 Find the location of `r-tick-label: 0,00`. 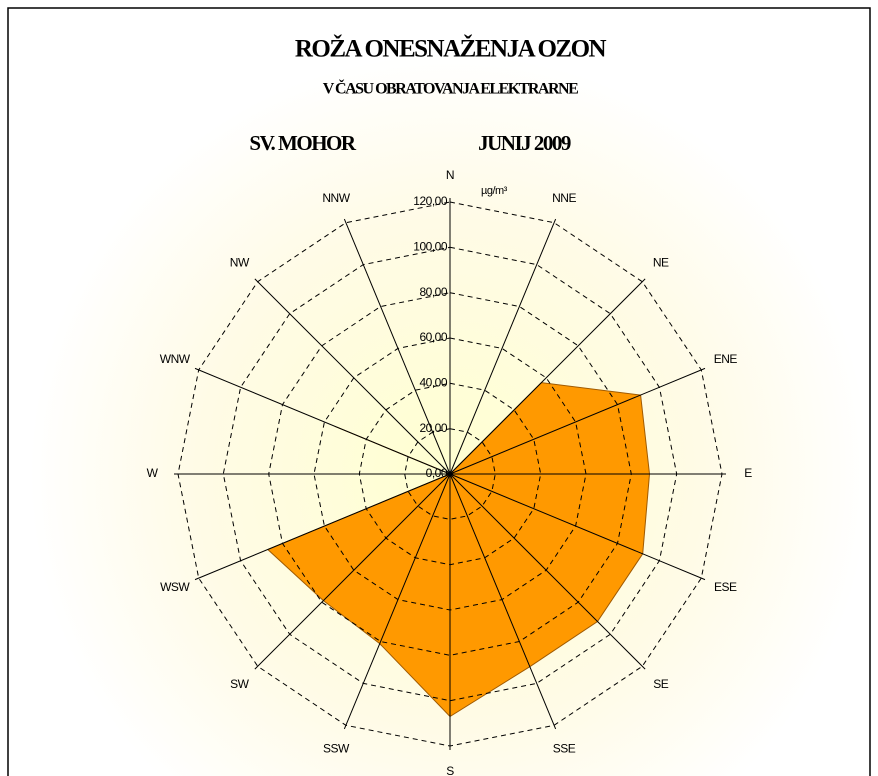

r-tick-label: 0,00 is located at coordinates (437, 473).